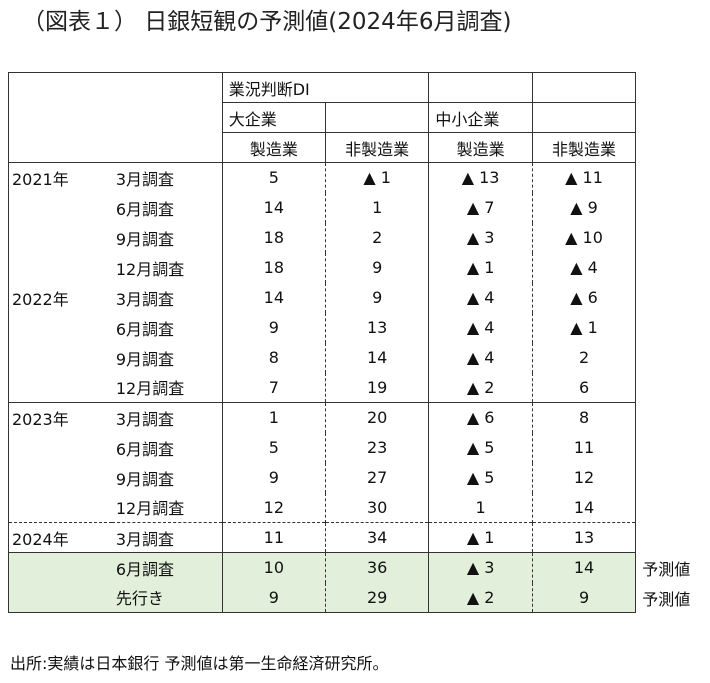  I want to click on header-large-enterprises: 大企業, so click(273, 117).